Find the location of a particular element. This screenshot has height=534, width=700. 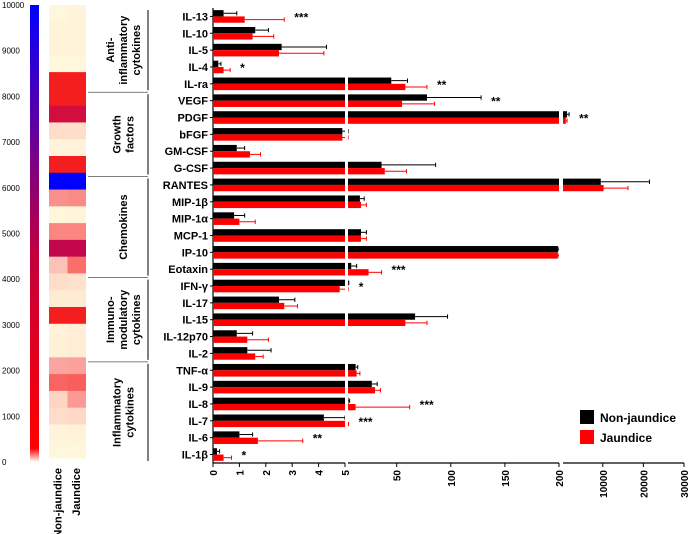

x-tick-label: 0 is located at coordinates (214, 473).